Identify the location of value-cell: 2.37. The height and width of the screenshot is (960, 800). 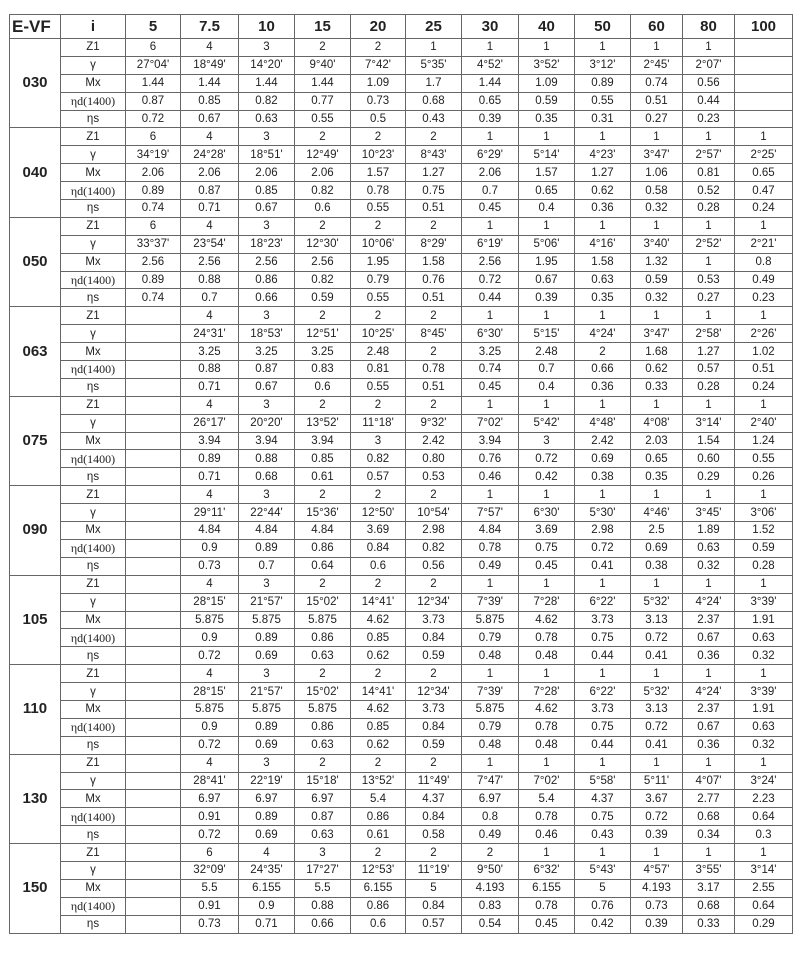
(708, 709).